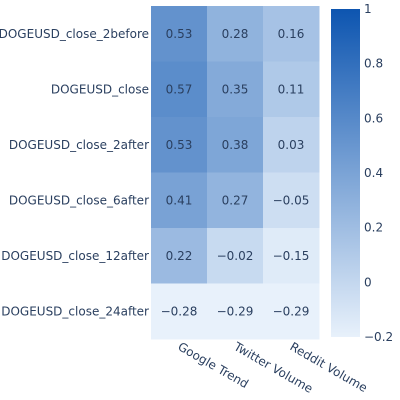  What do you see at coordinates (373, 118) in the screenshot?
I see `colorbar-tick-label: 0.6` at bounding box center [373, 118].